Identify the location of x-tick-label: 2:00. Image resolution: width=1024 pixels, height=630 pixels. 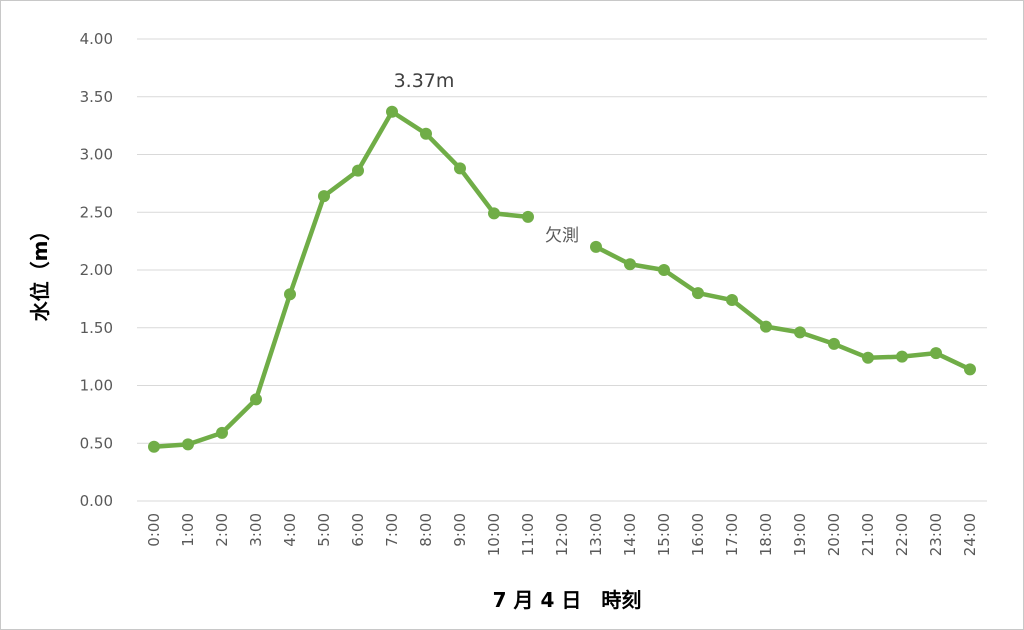
(222, 530).